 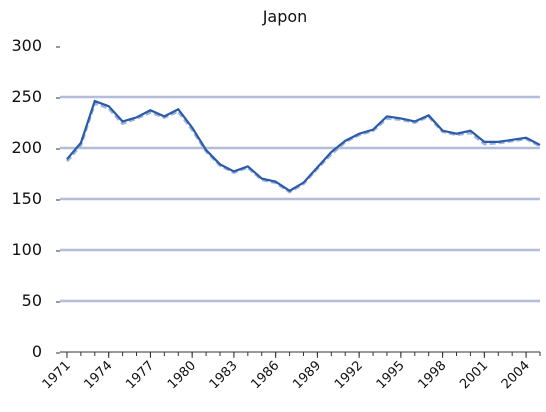 What do you see at coordinates (26, 249) in the screenshot?
I see `y-tick-label: 100` at bounding box center [26, 249].